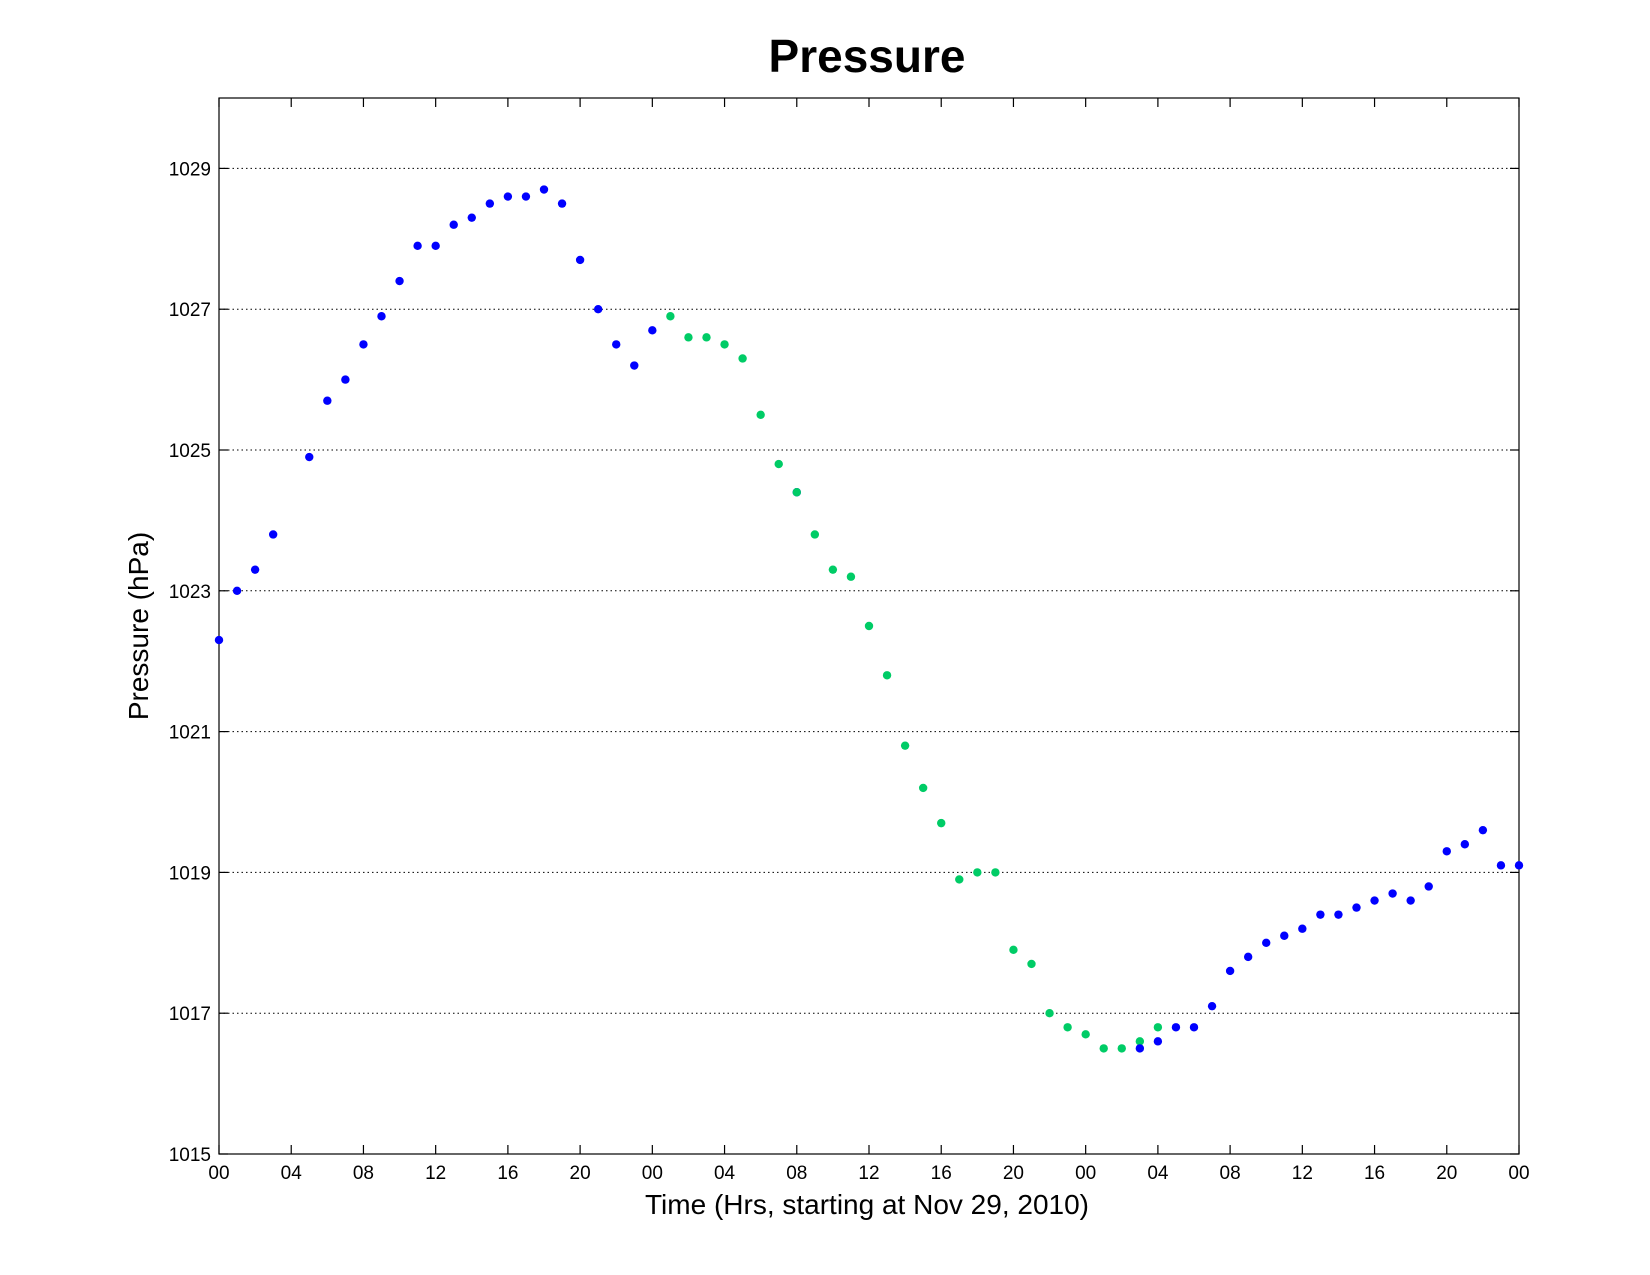 The width and height of the screenshot is (1650, 1275). Describe the element at coordinates (190, 310) in the screenshot. I see `y-tick-label: 1027` at that location.